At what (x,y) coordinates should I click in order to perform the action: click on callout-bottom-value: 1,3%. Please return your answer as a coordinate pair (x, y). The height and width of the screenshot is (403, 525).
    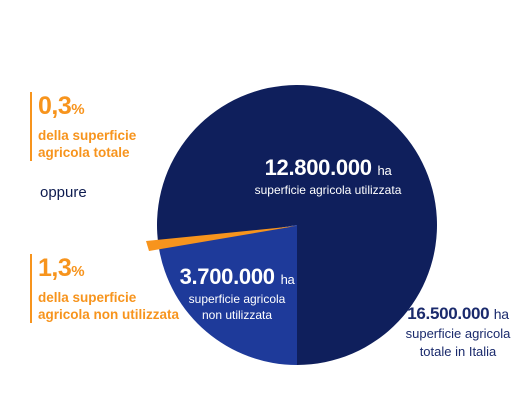
    Looking at the image, I should click on (61, 268).